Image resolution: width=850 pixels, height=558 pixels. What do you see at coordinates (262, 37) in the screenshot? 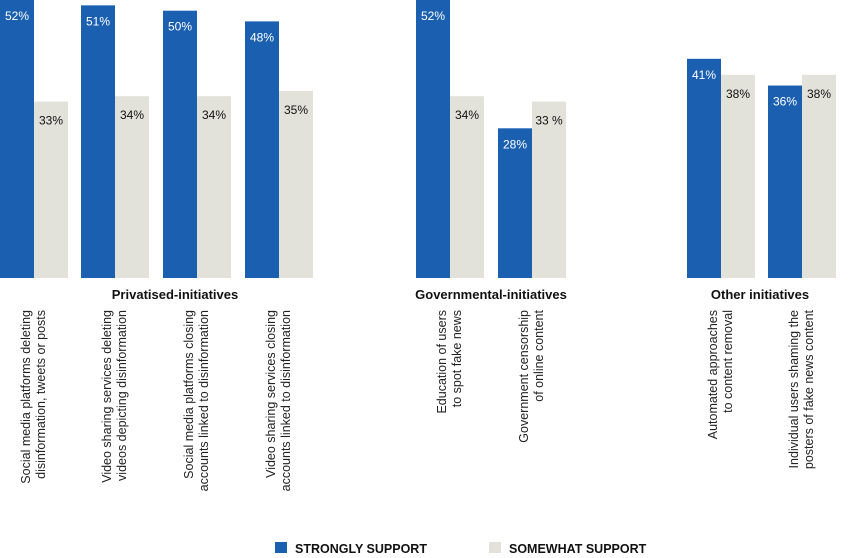
I see `value-label-strongly: 48%` at bounding box center [262, 37].